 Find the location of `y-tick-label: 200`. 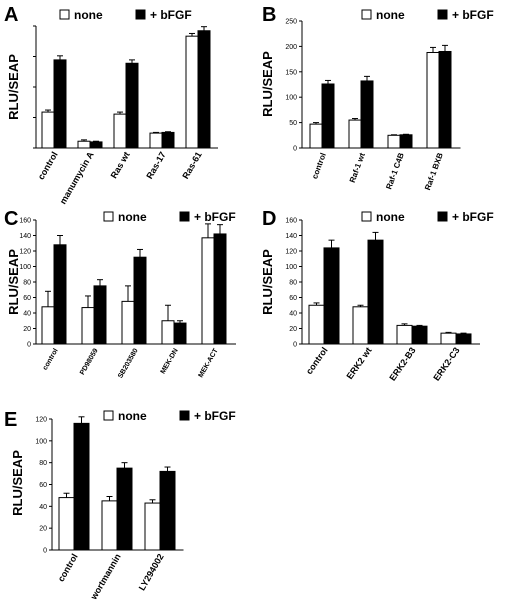

y-tick-label: 200 is located at coordinates (291, 47).